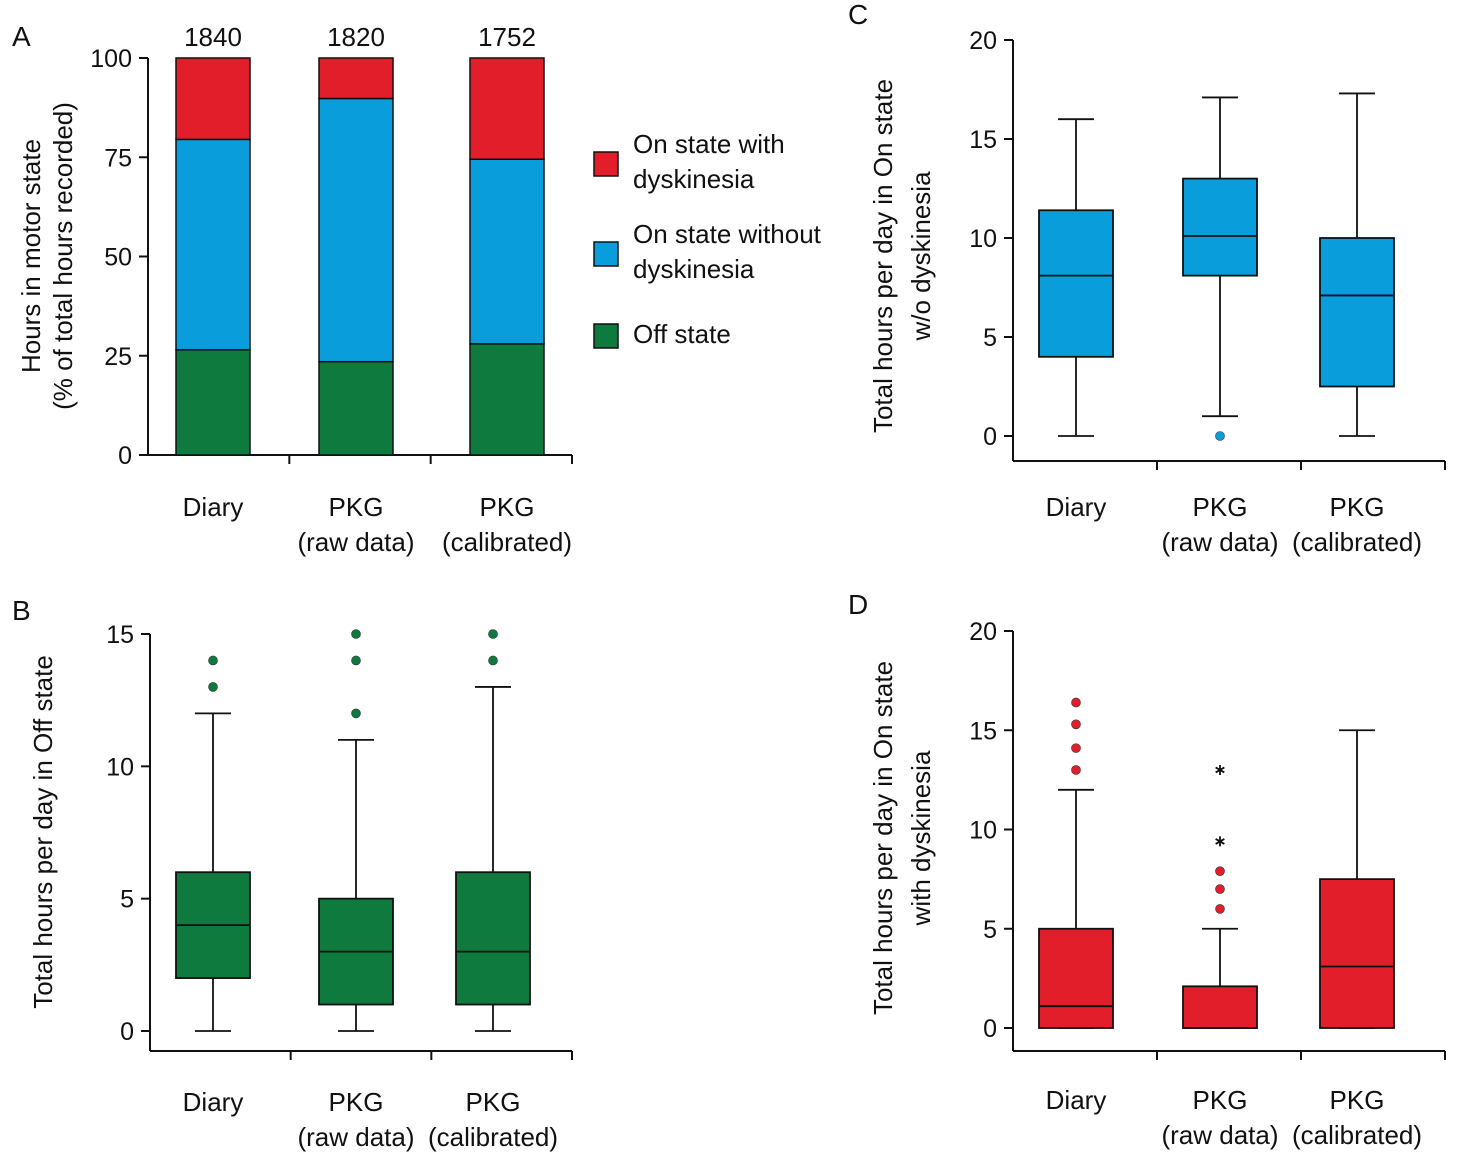  Describe the element at coordinates (21, 36) in the screenshot. I see `panel-label: A` at that location.